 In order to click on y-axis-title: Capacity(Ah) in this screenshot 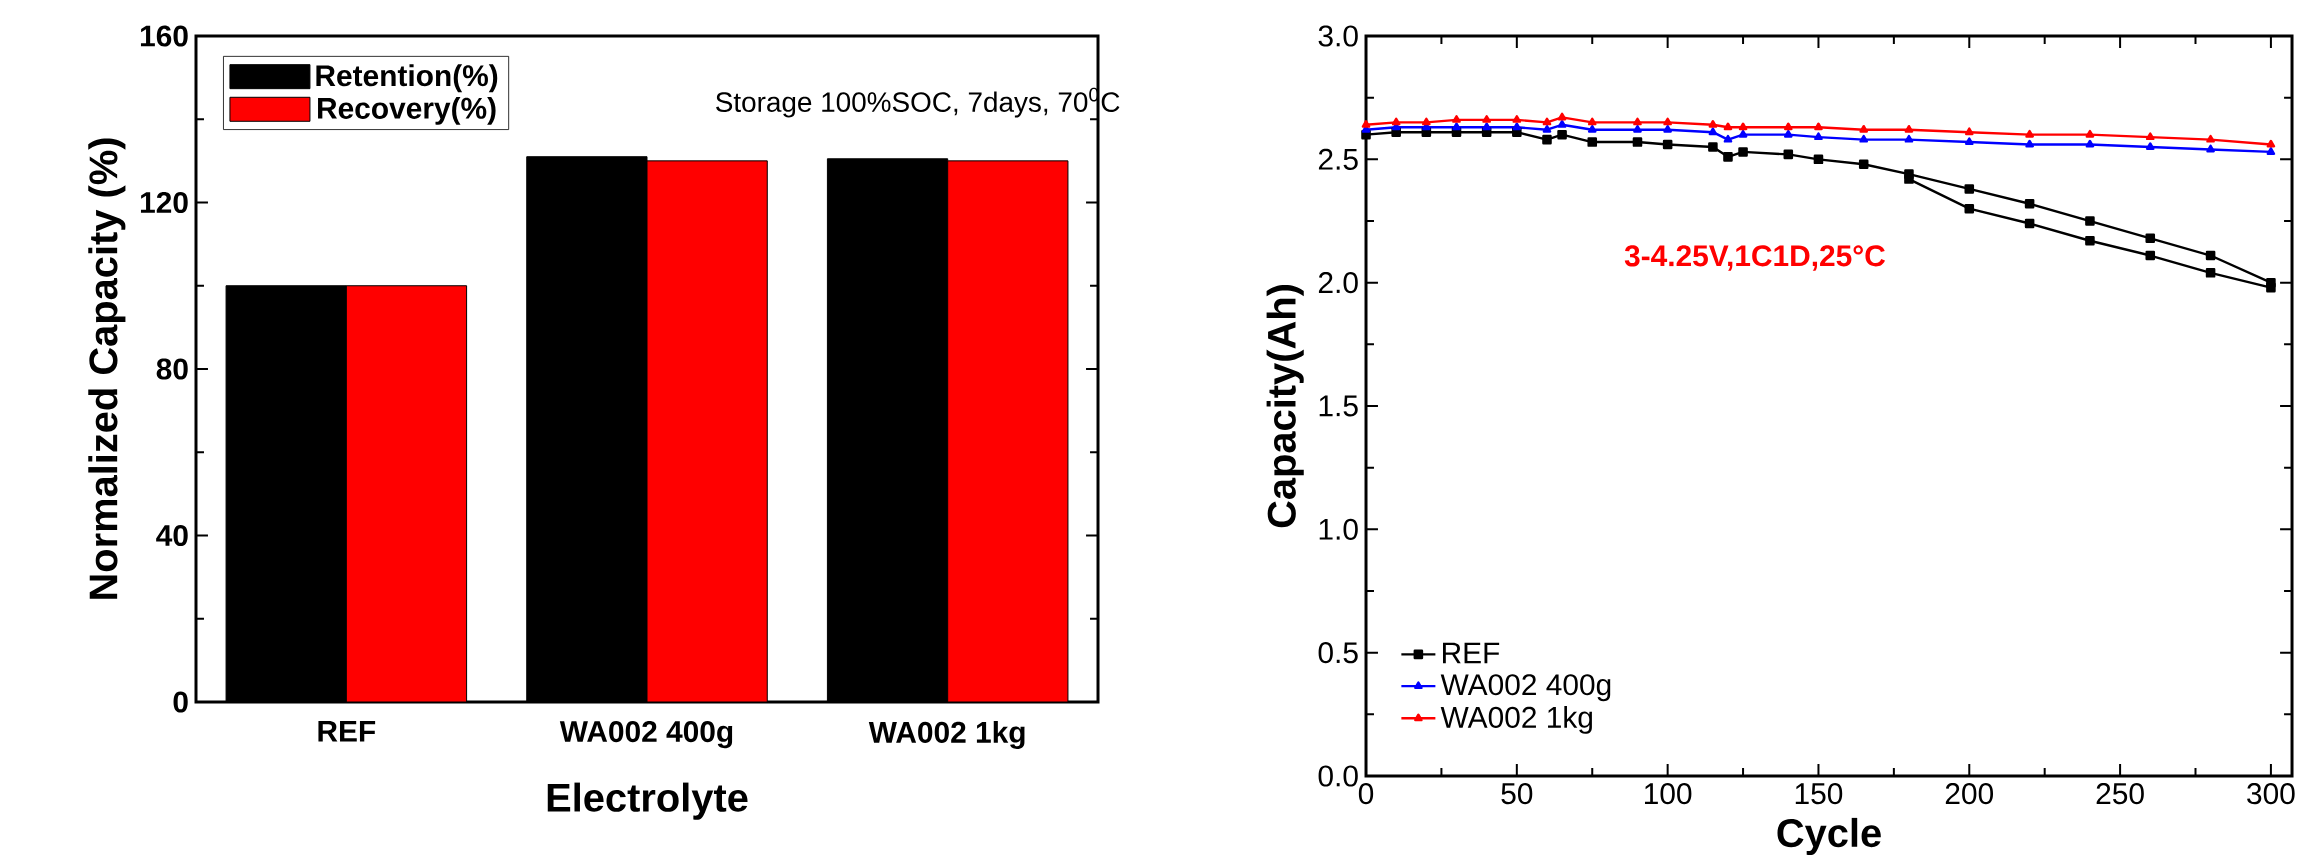, I will do `click(1285, 406)`.